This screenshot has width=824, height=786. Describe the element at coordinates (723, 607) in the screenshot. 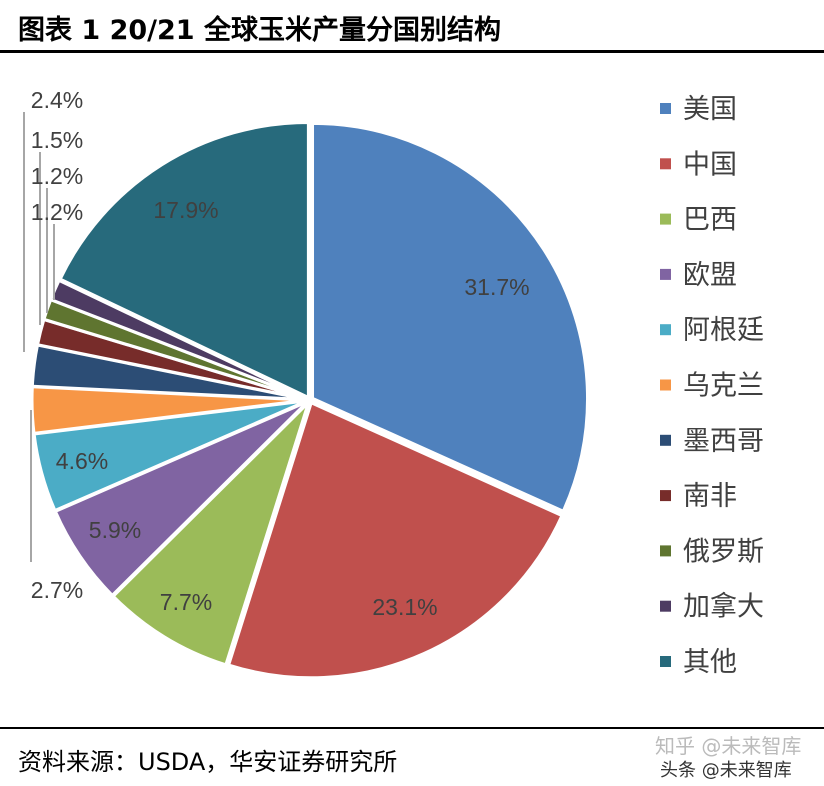

I see `legend-label-9: 加拿大` at that location.